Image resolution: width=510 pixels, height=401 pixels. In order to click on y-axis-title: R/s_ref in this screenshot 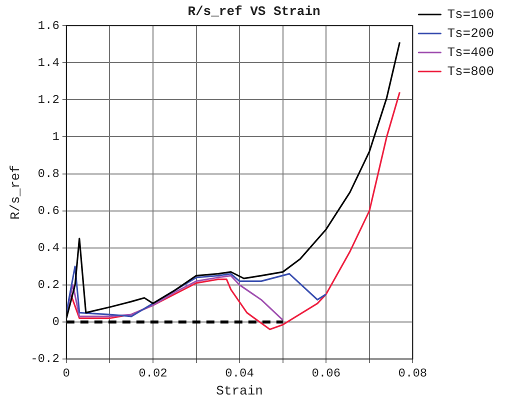, I will do `click(16, 192)`.